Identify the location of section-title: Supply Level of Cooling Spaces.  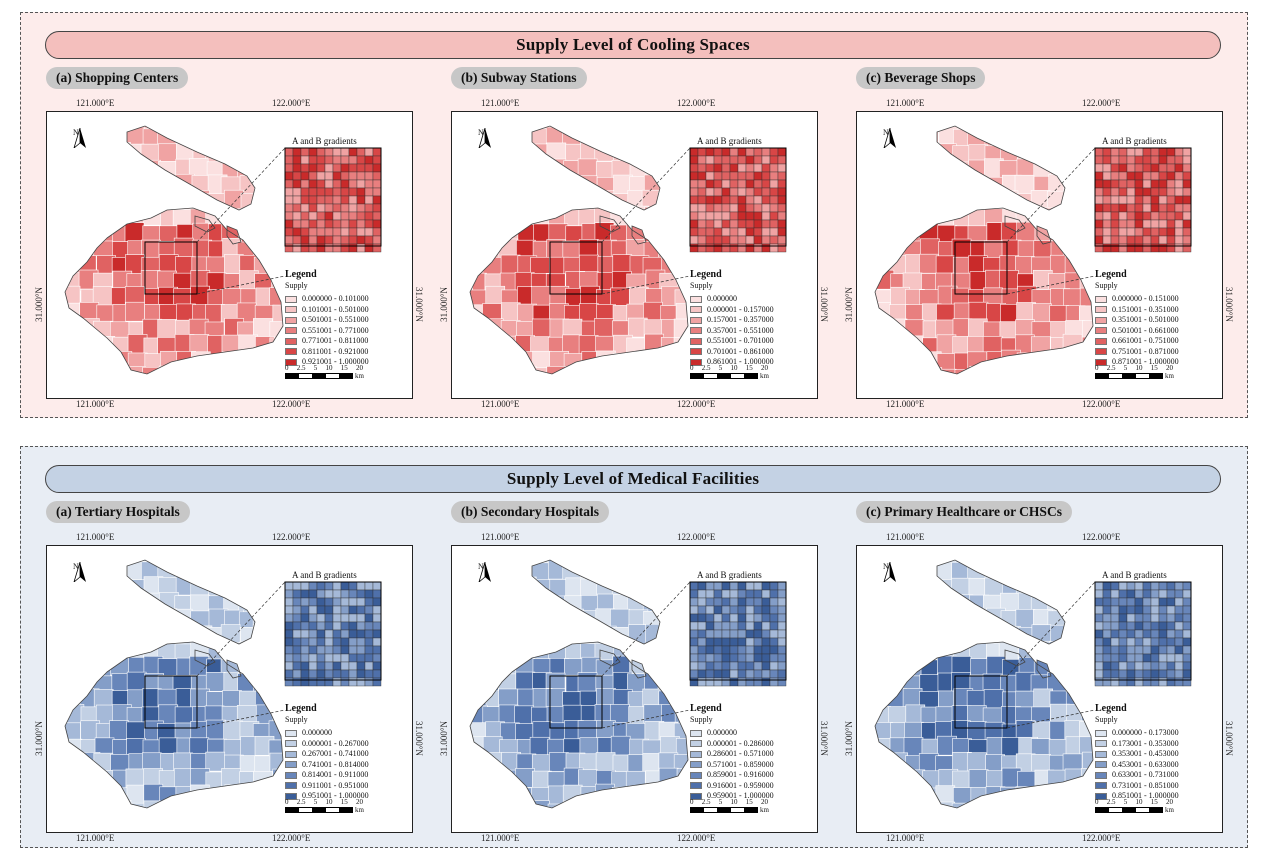
(633, 45).